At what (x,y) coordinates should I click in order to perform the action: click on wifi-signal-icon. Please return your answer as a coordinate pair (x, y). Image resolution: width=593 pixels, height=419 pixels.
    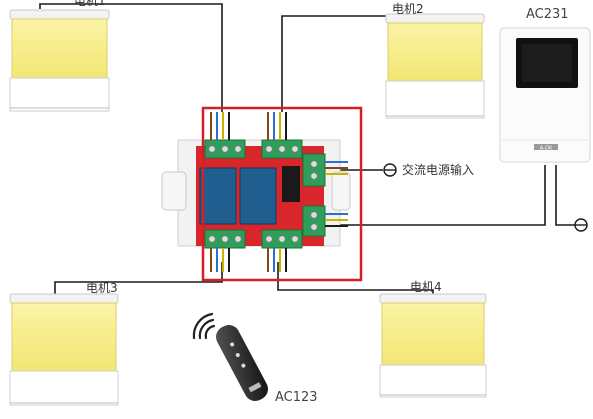
    Looking at the image, I should click on (204, 326).